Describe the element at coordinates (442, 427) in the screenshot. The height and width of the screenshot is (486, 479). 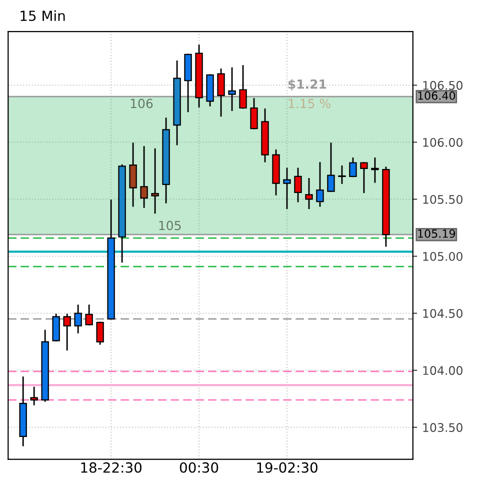
I see `y-tick-label: 103.50` at that location.